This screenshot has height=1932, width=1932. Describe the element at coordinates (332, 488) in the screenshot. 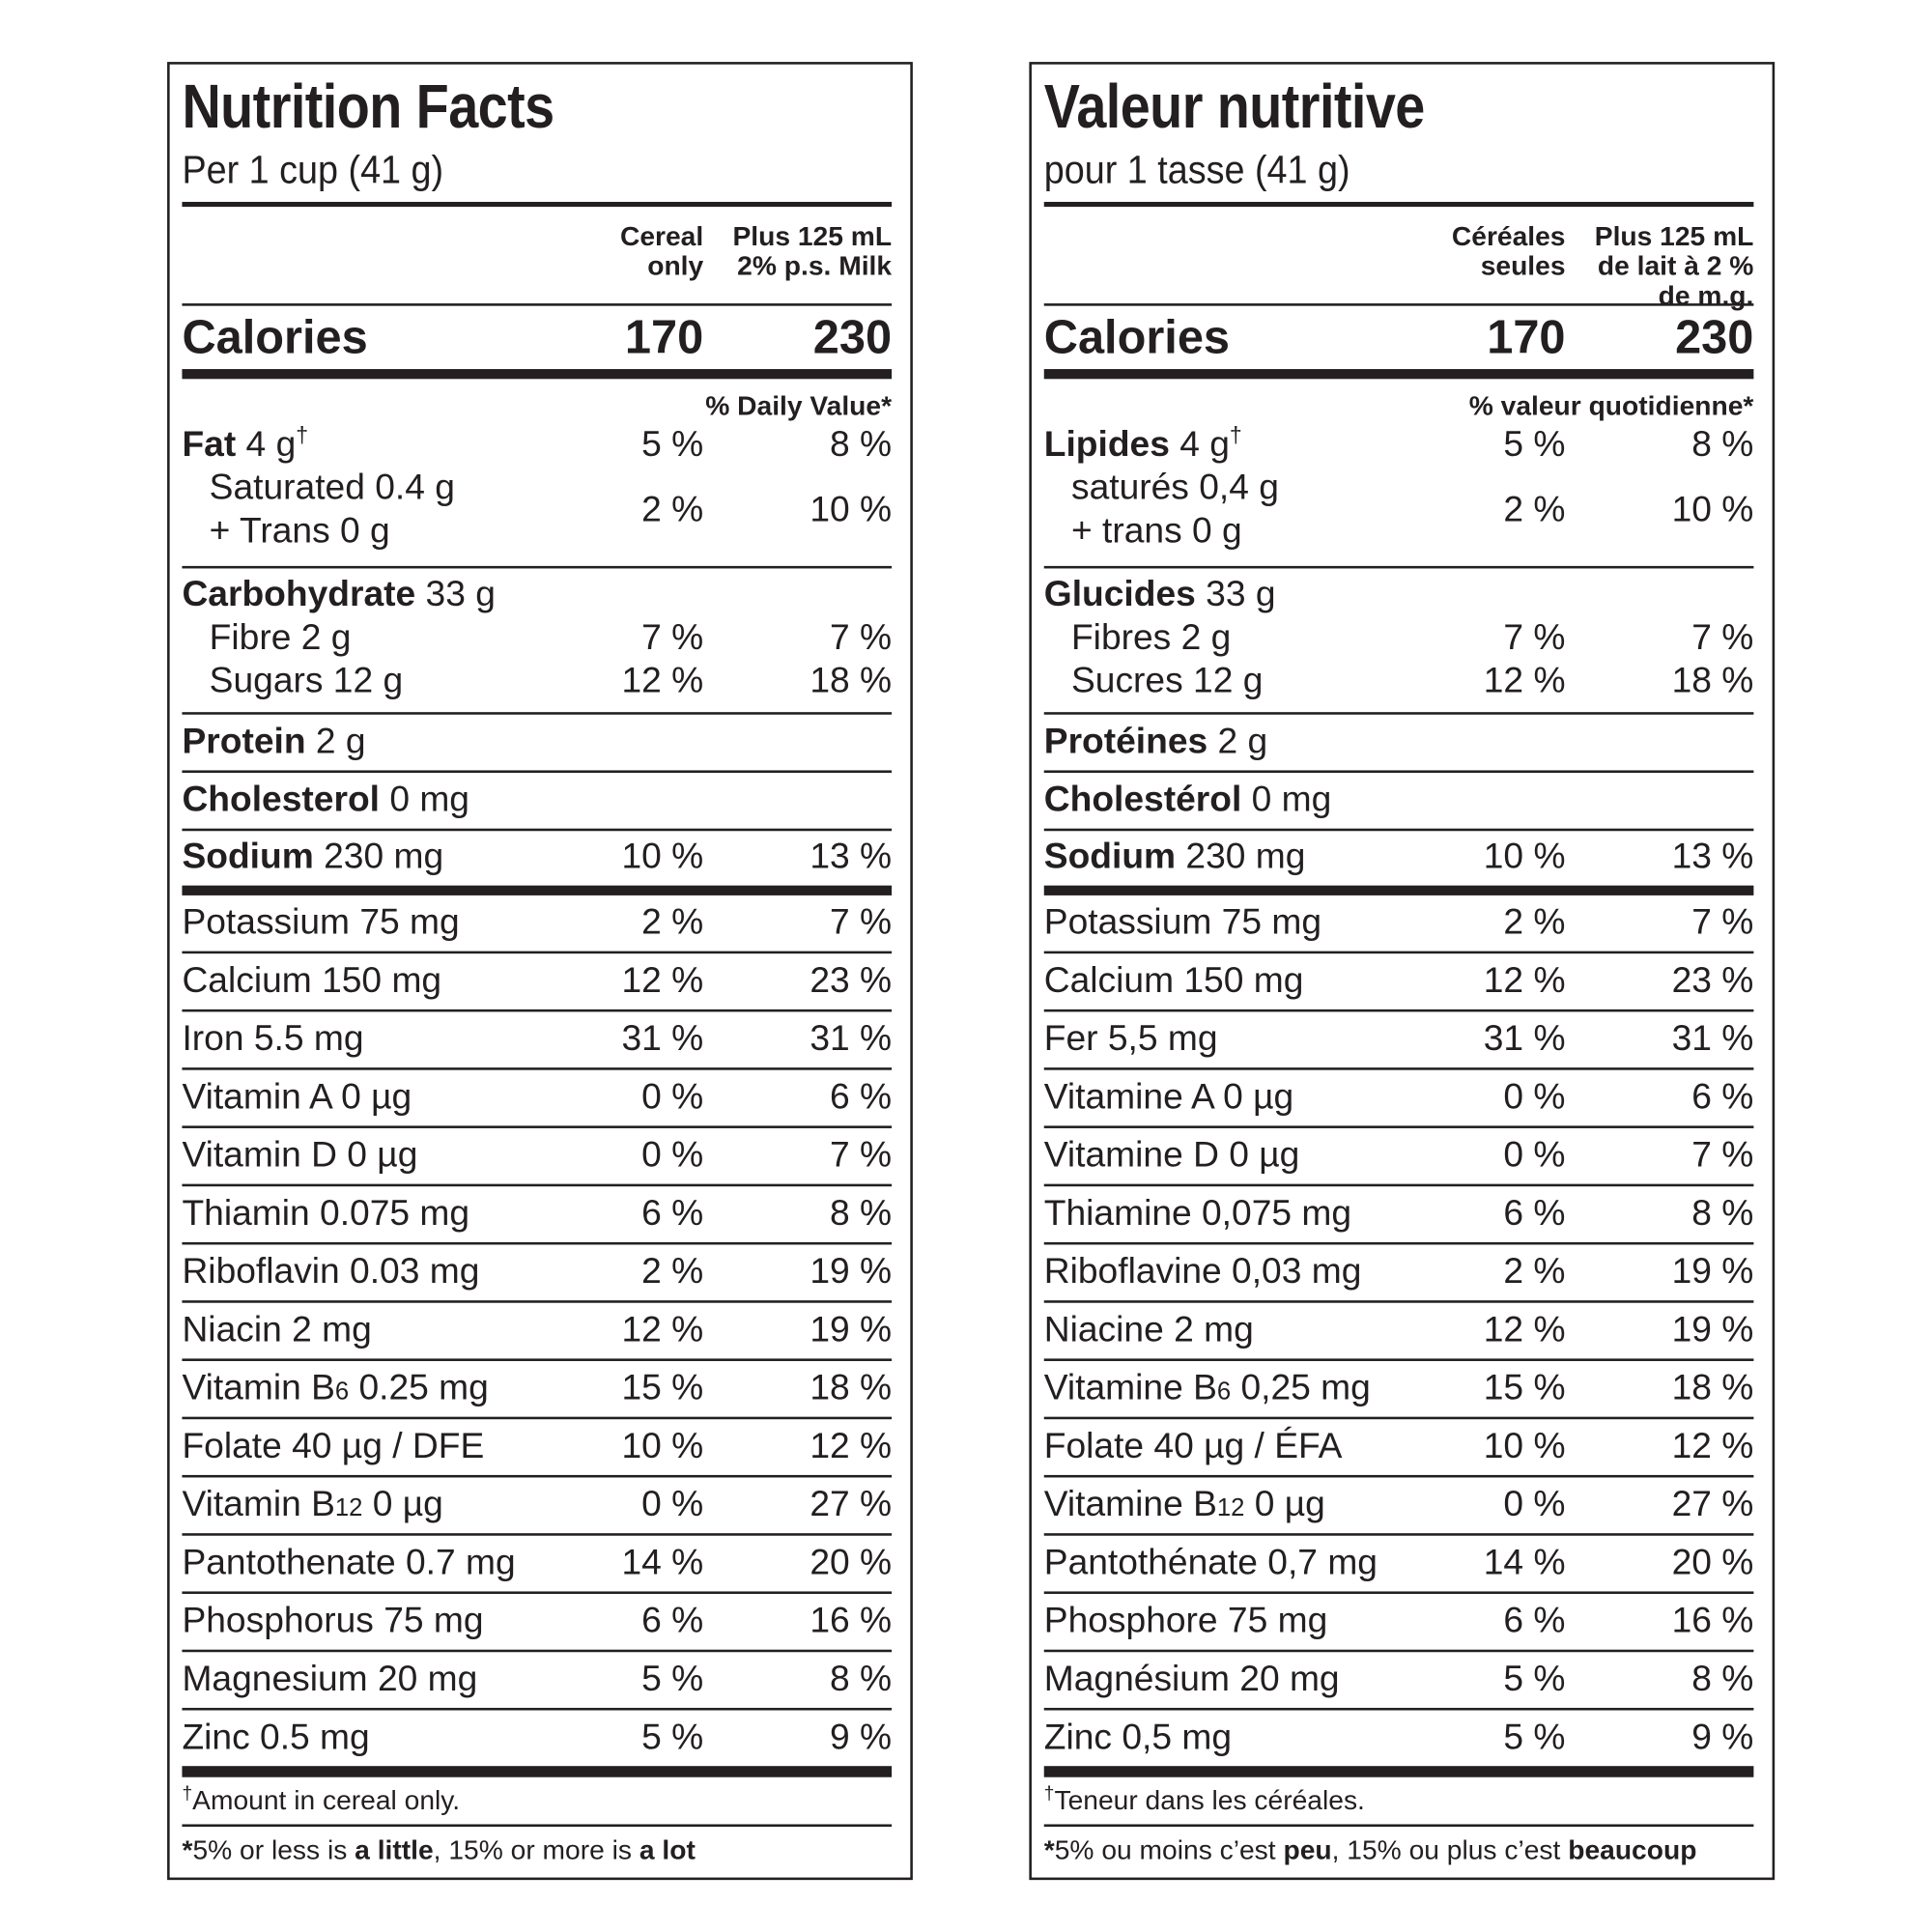

I see `nutrient-line: Saturated 0.4 g` at that location.